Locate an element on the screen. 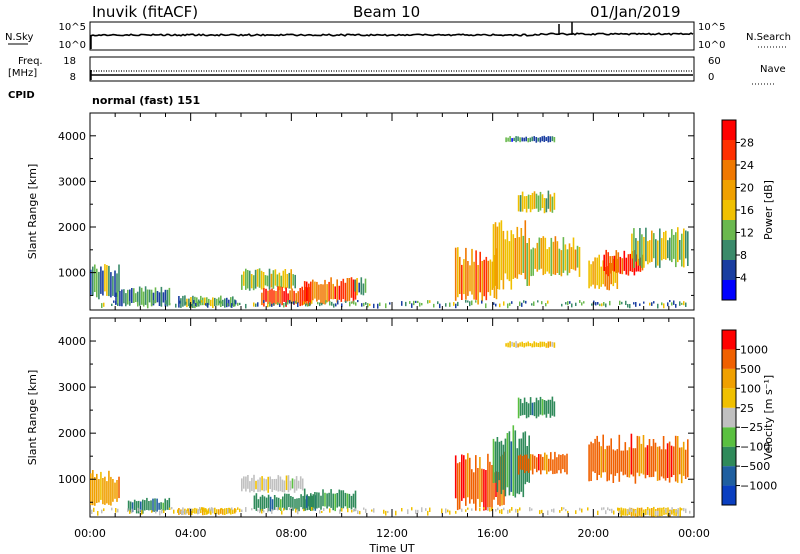  noise-right-tick-top: 10^5 is located at coordinates (711, 27).